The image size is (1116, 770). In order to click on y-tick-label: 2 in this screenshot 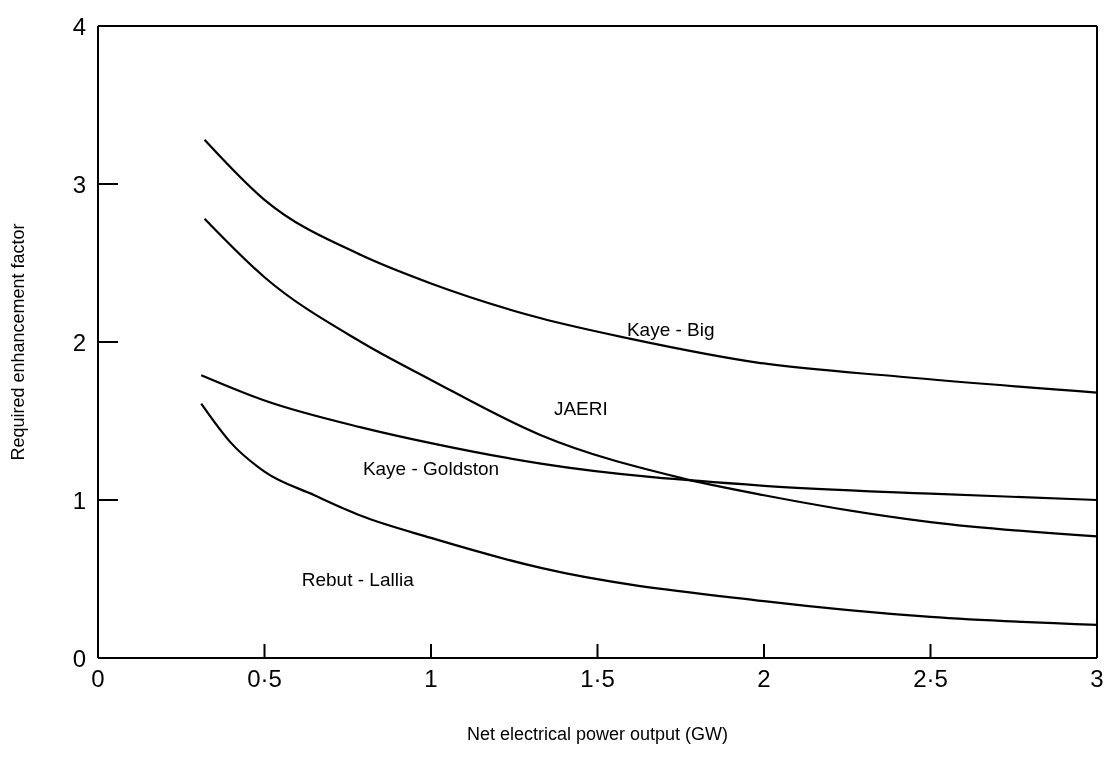, I will do `click(79, 342)`.